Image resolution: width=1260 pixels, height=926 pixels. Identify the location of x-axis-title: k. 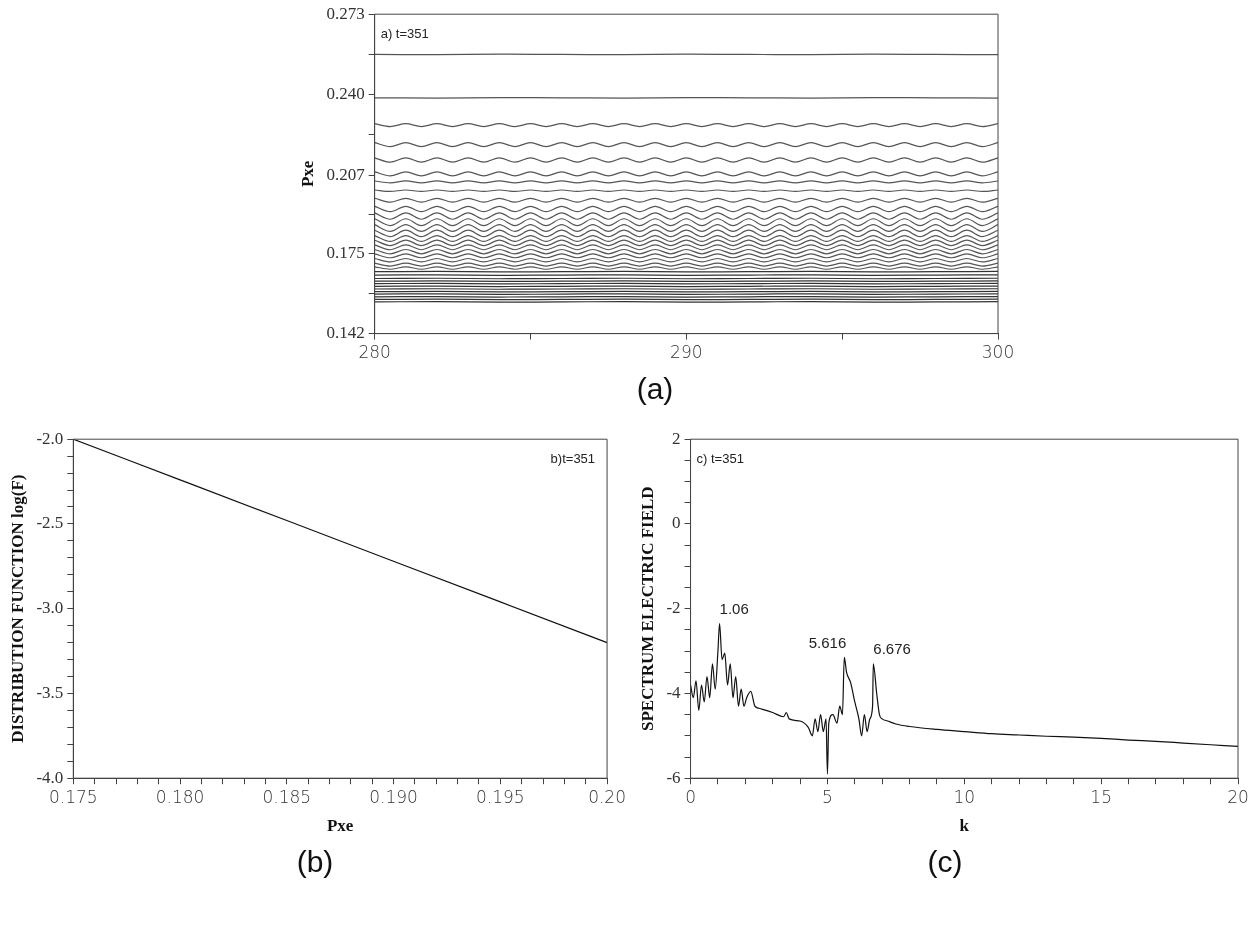
(964, 826).